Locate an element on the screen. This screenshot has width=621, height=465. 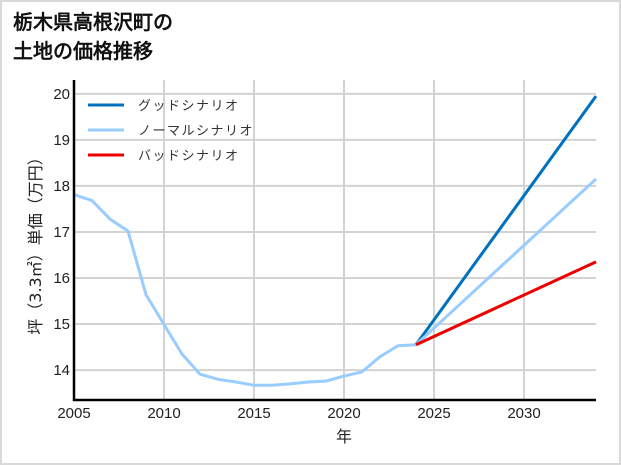
y-tick-label: 20 is located at coordinates (61, 94).